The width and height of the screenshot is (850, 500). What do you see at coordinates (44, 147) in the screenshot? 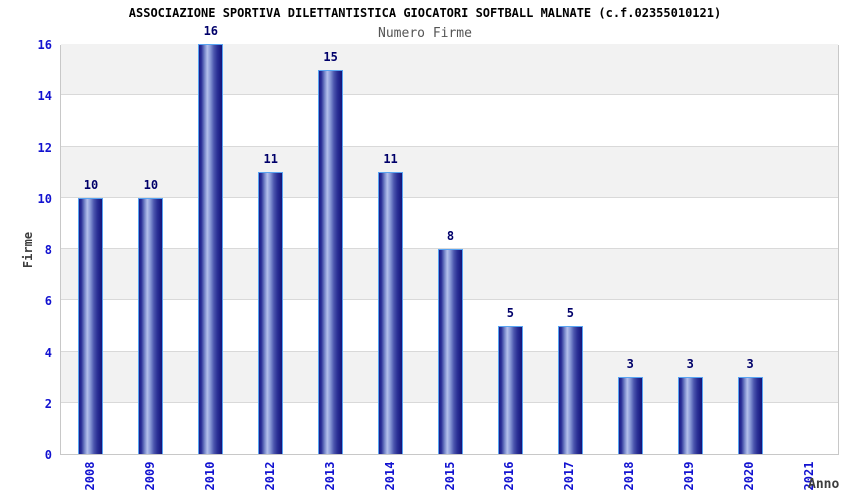
I see `y-tick-label: 12` at bounding box center [44, 147].